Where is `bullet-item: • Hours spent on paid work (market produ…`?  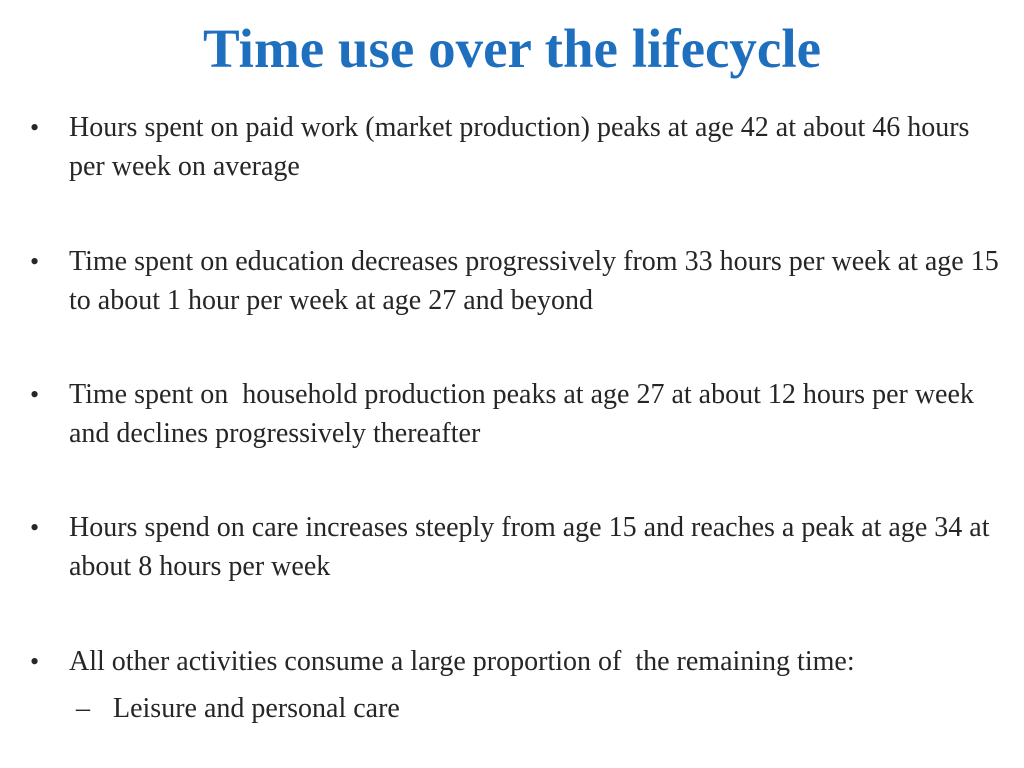
bullet-item: • Hours spent on paid work (market produ… is located at coordinates (517, 147).